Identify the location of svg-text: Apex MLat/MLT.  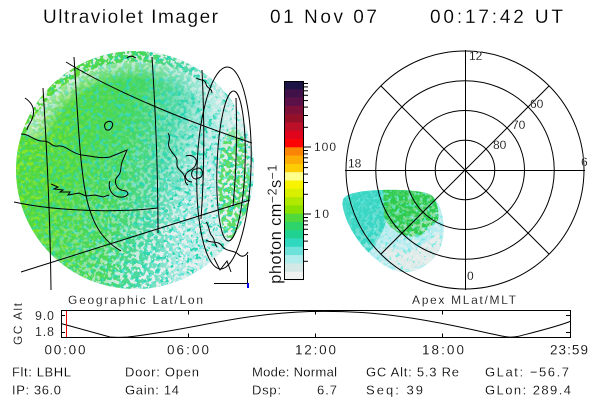
(464, 300).